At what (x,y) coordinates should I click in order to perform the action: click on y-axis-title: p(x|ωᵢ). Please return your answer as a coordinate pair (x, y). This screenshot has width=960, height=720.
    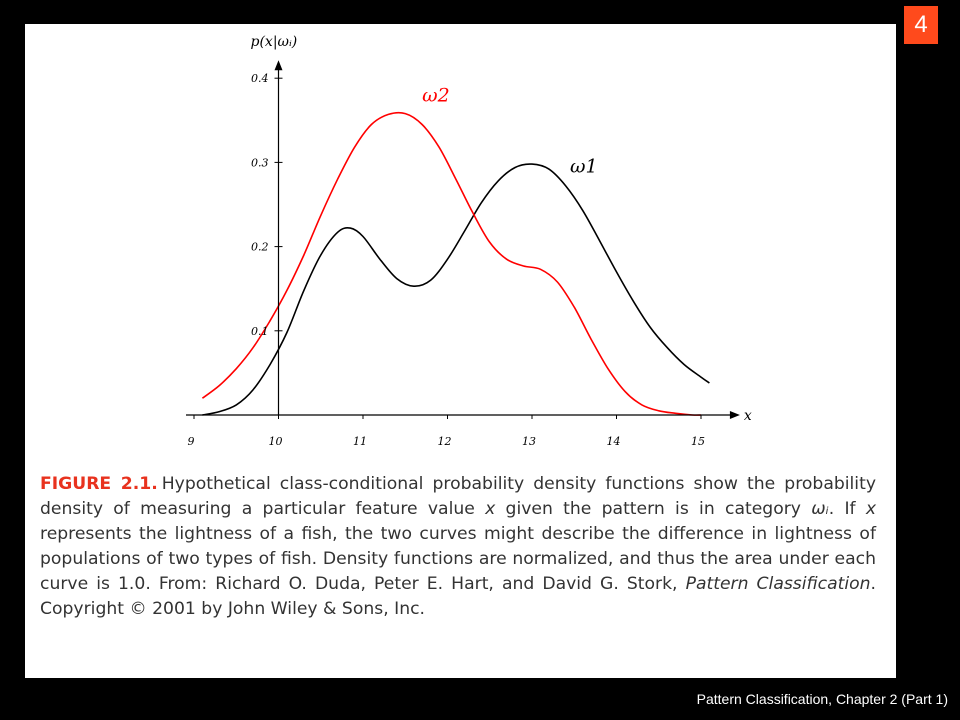
    Looking at the image, I should click on (274, 42).